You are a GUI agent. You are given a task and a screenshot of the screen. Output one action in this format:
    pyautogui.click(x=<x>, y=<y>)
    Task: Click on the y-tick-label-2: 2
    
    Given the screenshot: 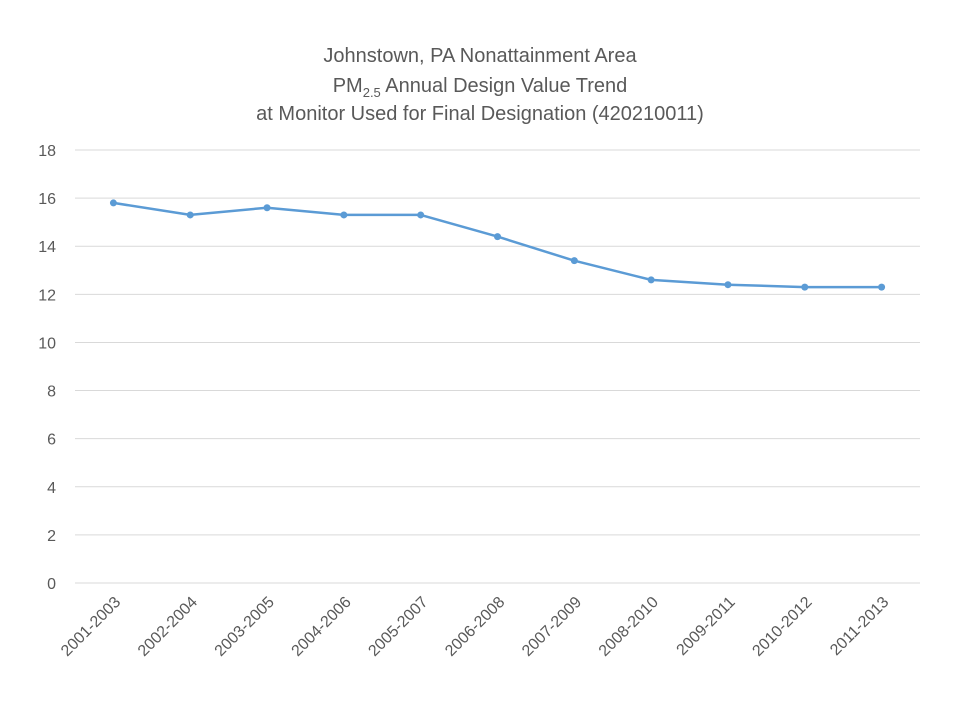 What is the action you would take?
    pyautogui.click(x=51, y=536)
    